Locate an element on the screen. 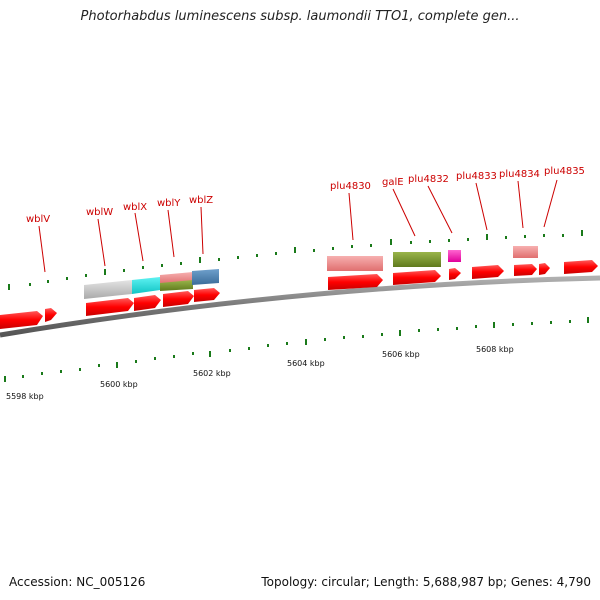 The height and width of the screenshot is (600, 600). feature-block-olive is located at coordinates (176, 285).